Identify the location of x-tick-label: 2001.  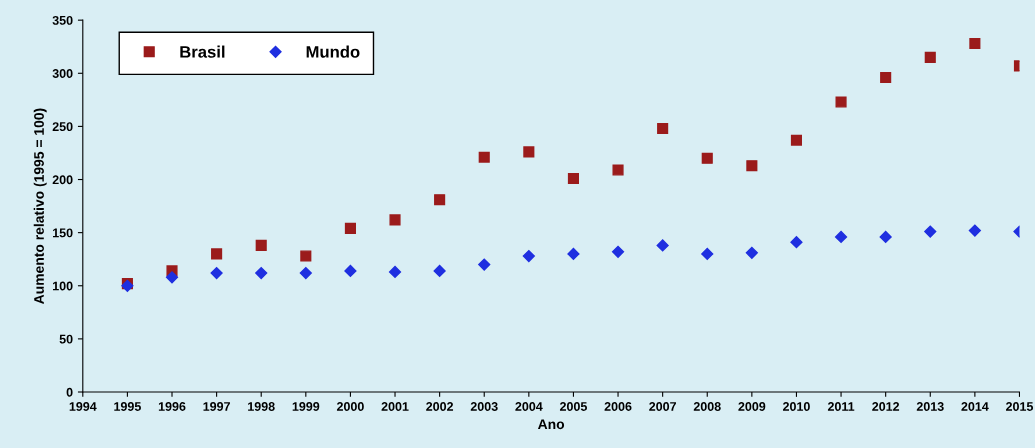
(395, 406).